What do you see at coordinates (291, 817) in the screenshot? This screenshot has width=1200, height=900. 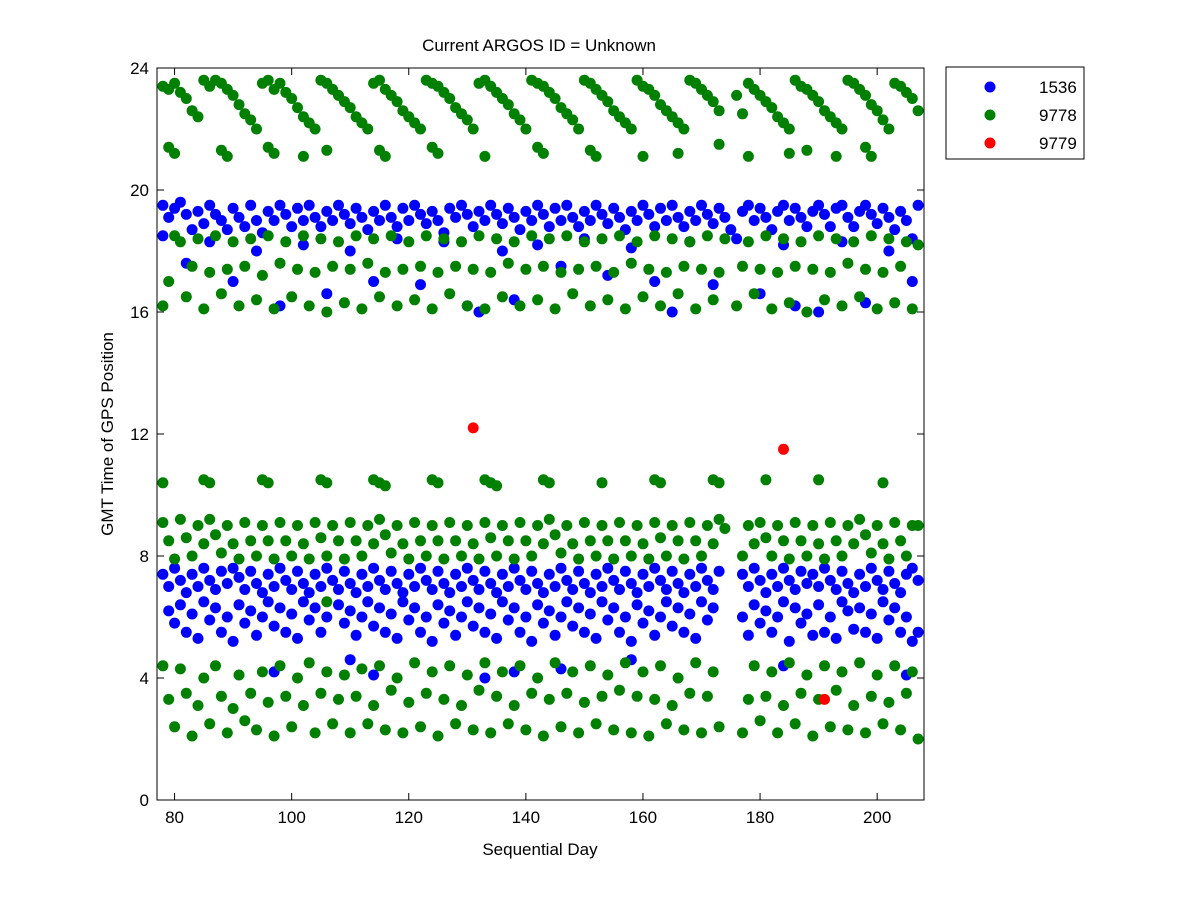 I see `x-tick-label: 100` at bounding box center [291, 817].